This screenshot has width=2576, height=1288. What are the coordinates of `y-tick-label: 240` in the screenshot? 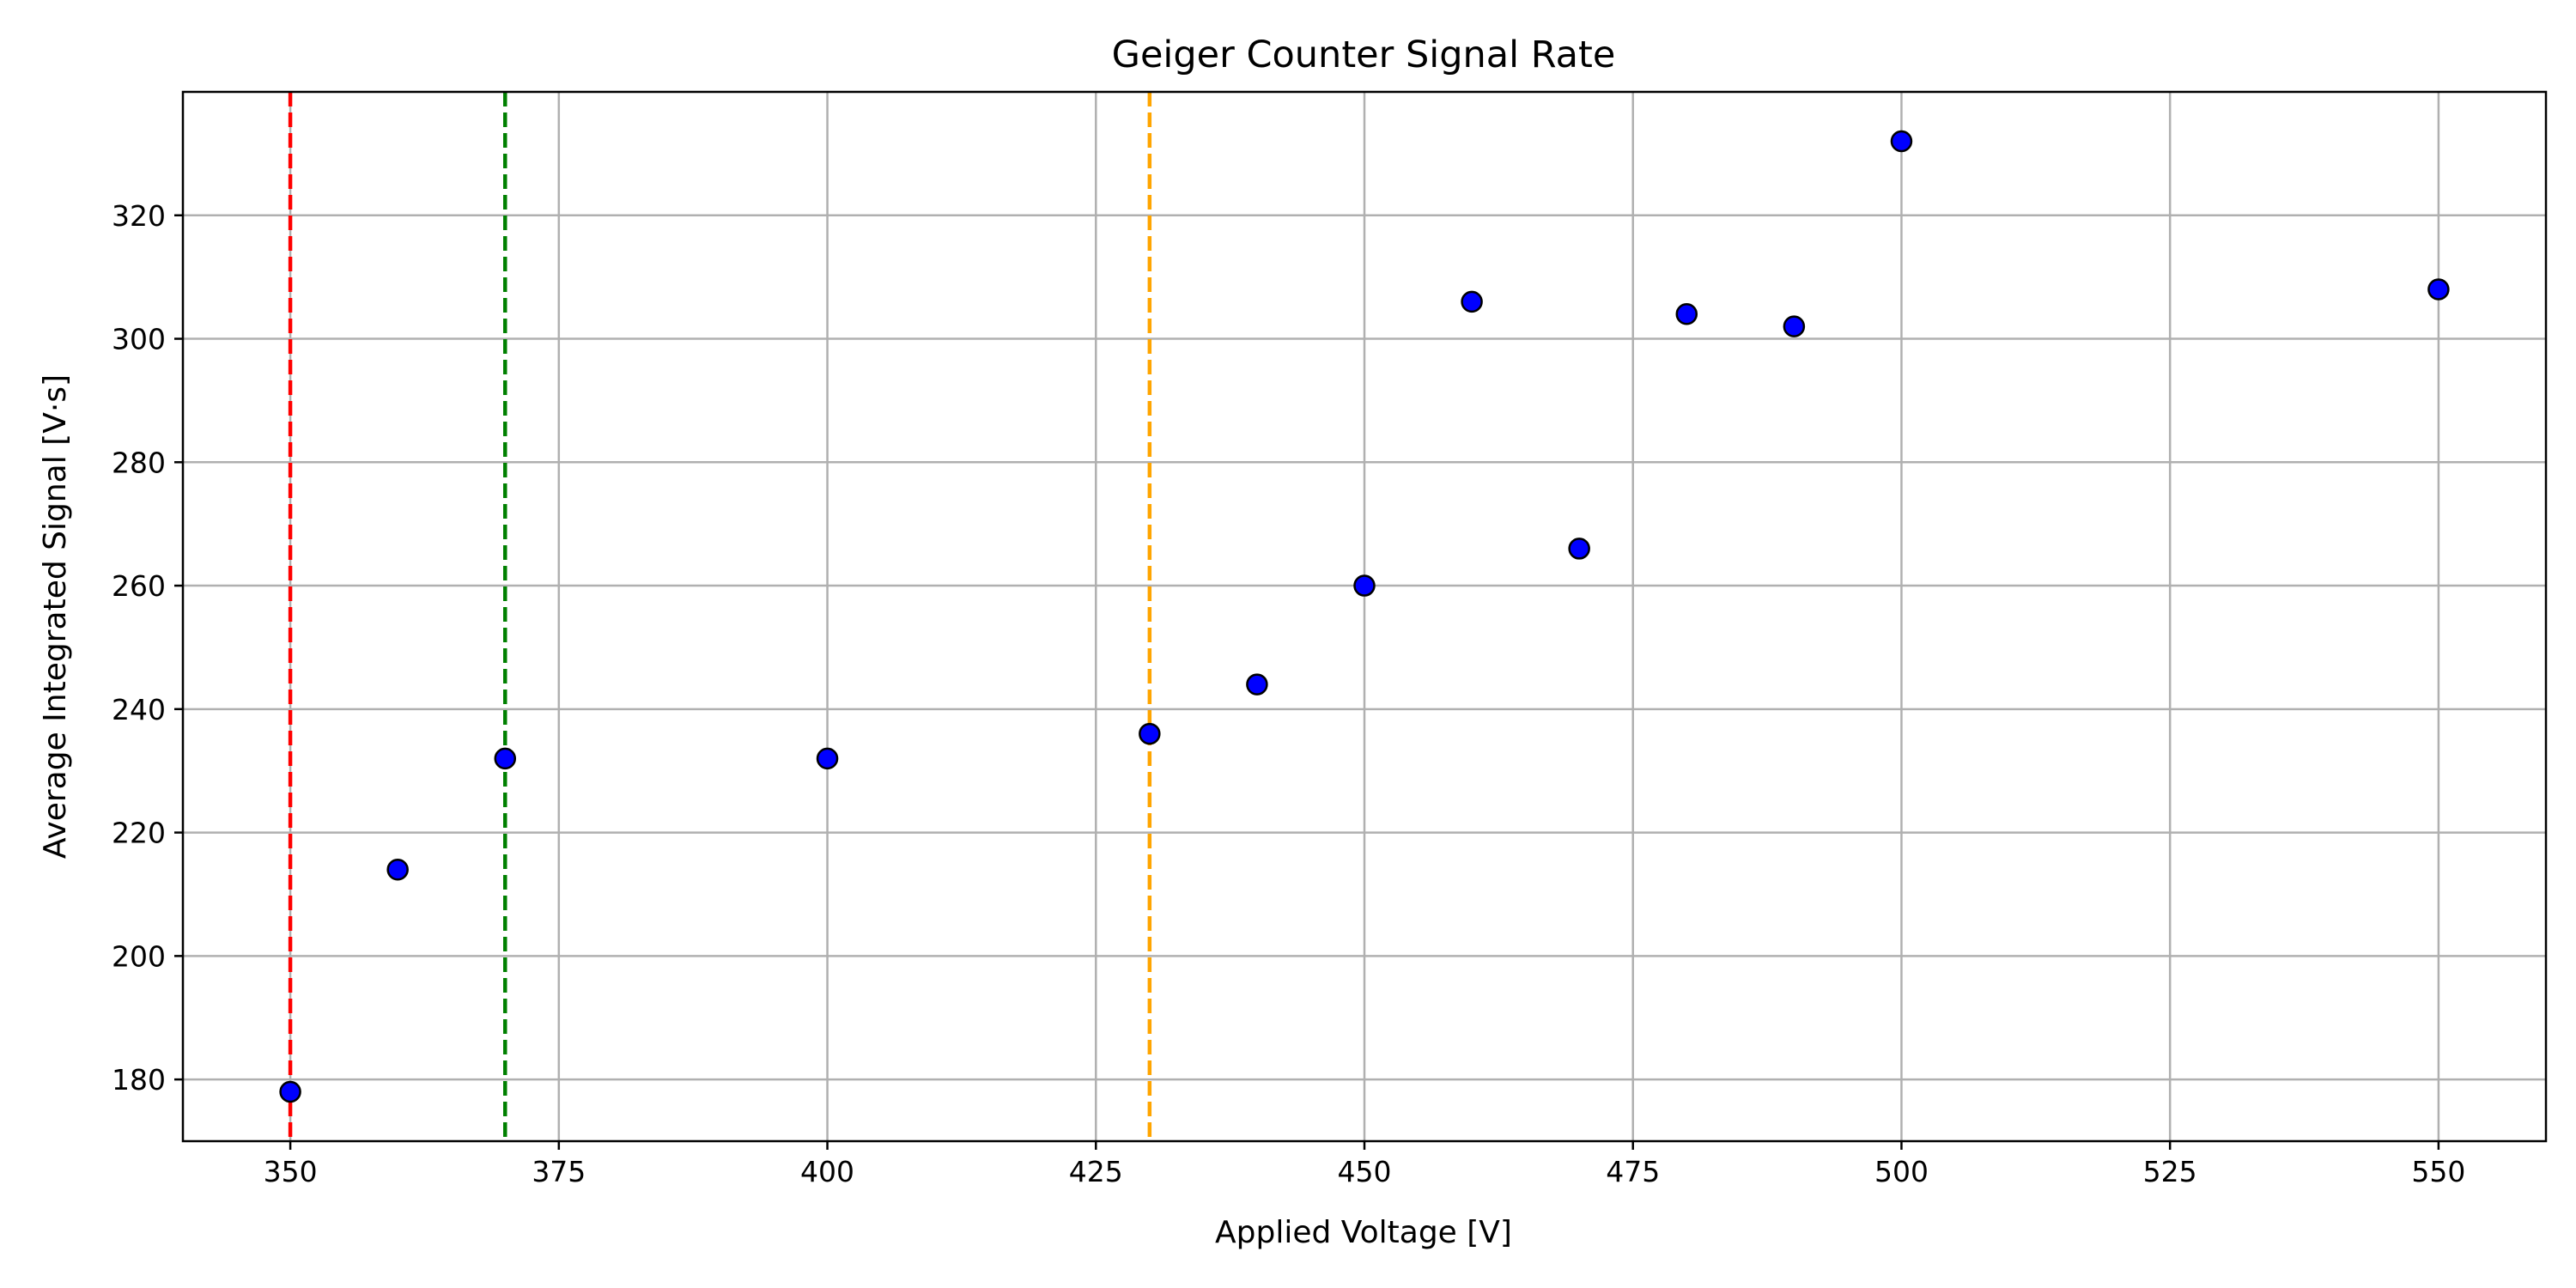 It's located at (139, 709).